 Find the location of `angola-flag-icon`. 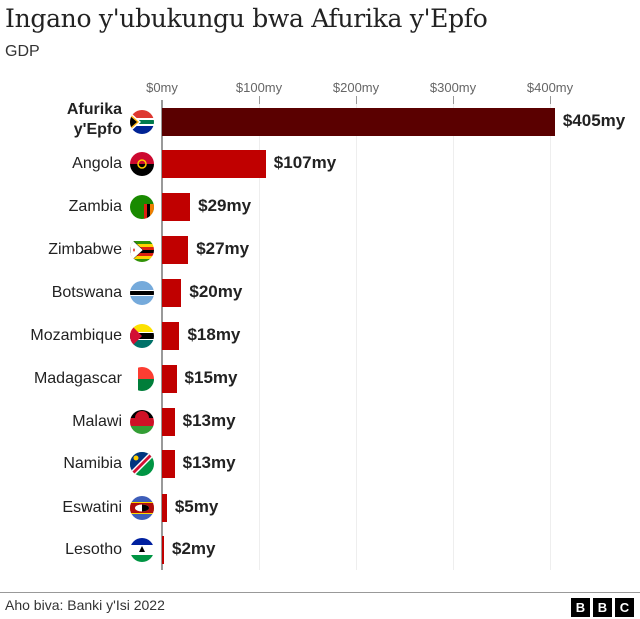

angola-flag-icon is located at coordinates (142, 164).